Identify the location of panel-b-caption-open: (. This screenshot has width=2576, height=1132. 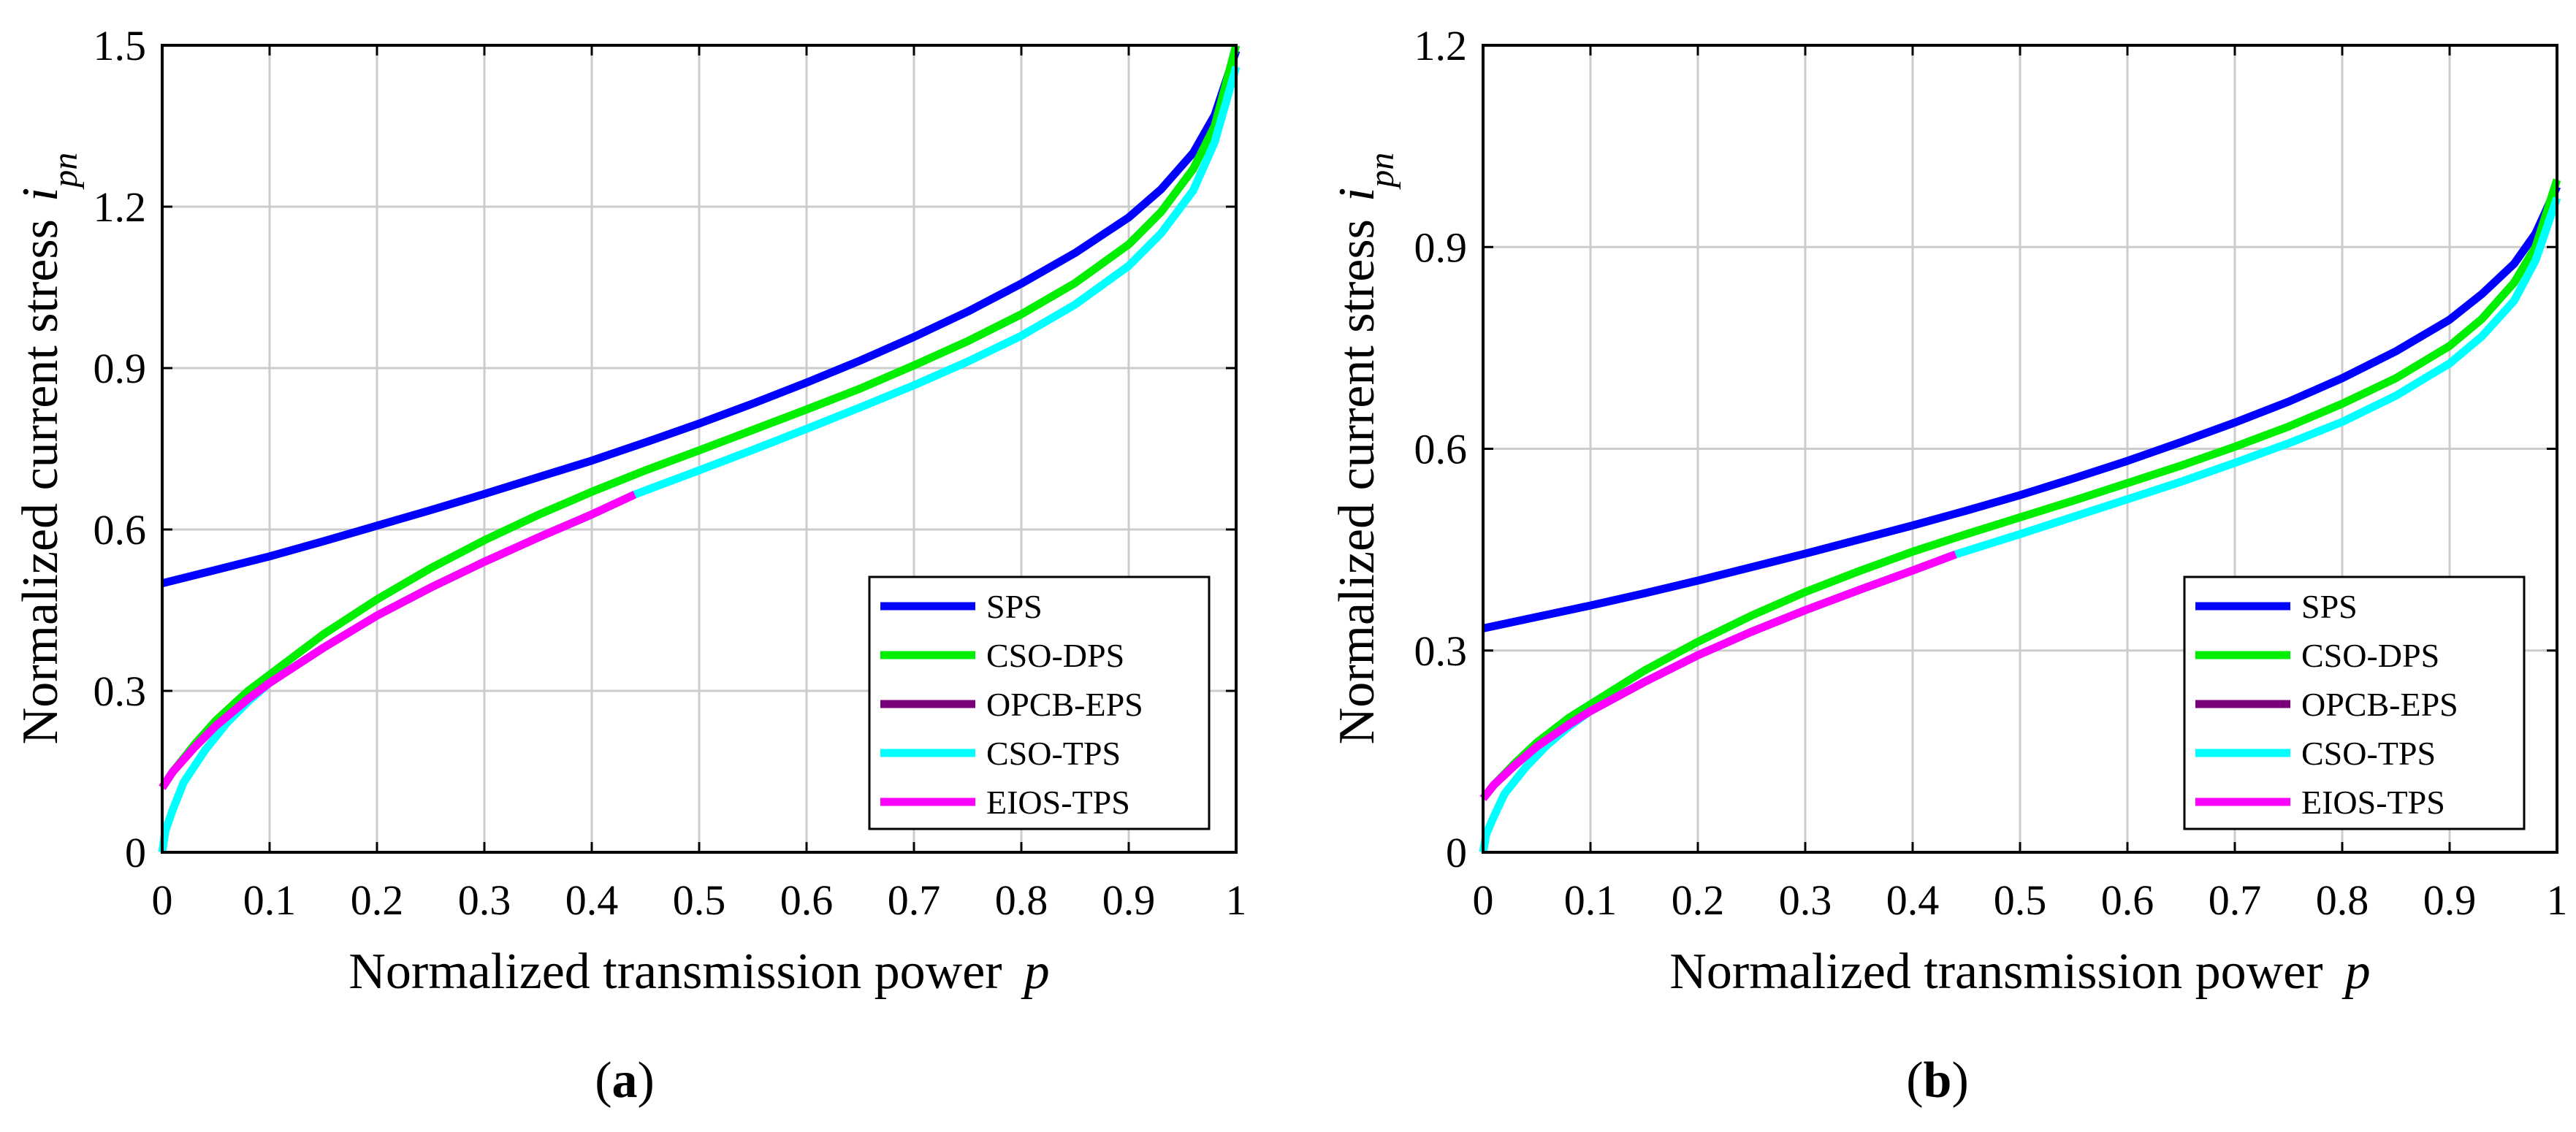
(1914, 1080).